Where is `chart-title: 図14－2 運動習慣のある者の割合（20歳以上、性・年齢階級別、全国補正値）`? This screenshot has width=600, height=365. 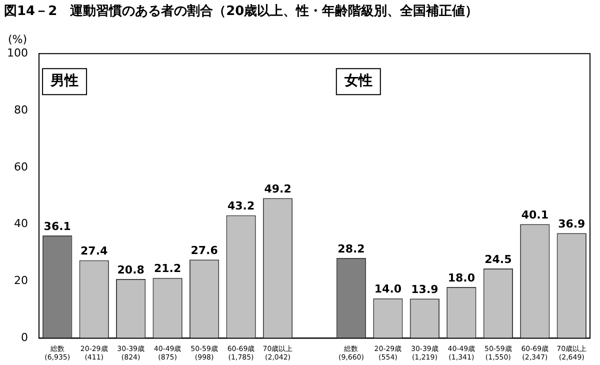
chart-title: 図14－2 運動習慣のある者の割合（20歳以上、性・年齢階級別、全国補正値） is located at coordinates (241, 11).